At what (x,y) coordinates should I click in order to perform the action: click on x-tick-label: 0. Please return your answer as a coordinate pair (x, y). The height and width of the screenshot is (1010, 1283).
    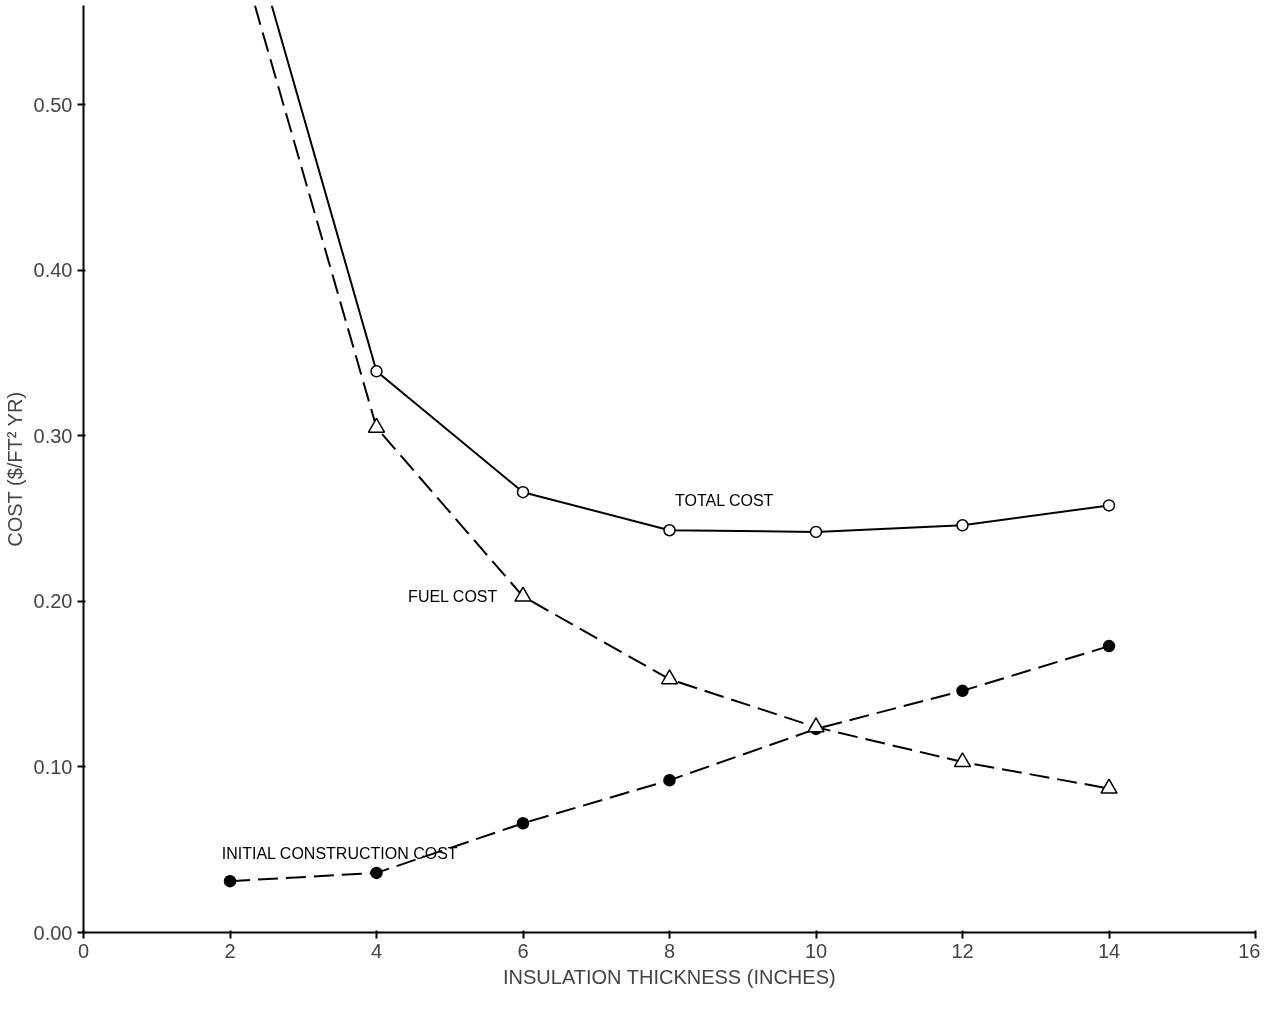
    Looking at the image, I should click on (83, 950).